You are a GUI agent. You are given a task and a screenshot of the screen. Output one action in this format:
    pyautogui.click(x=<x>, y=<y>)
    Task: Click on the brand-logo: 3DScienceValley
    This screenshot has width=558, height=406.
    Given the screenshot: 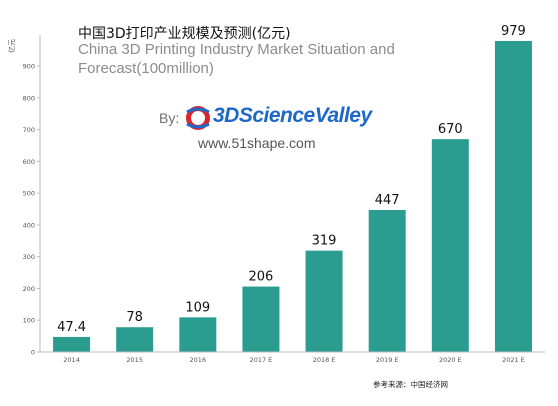 What is the action you would take?
    pyautogui.click(x=277, y=119)
    